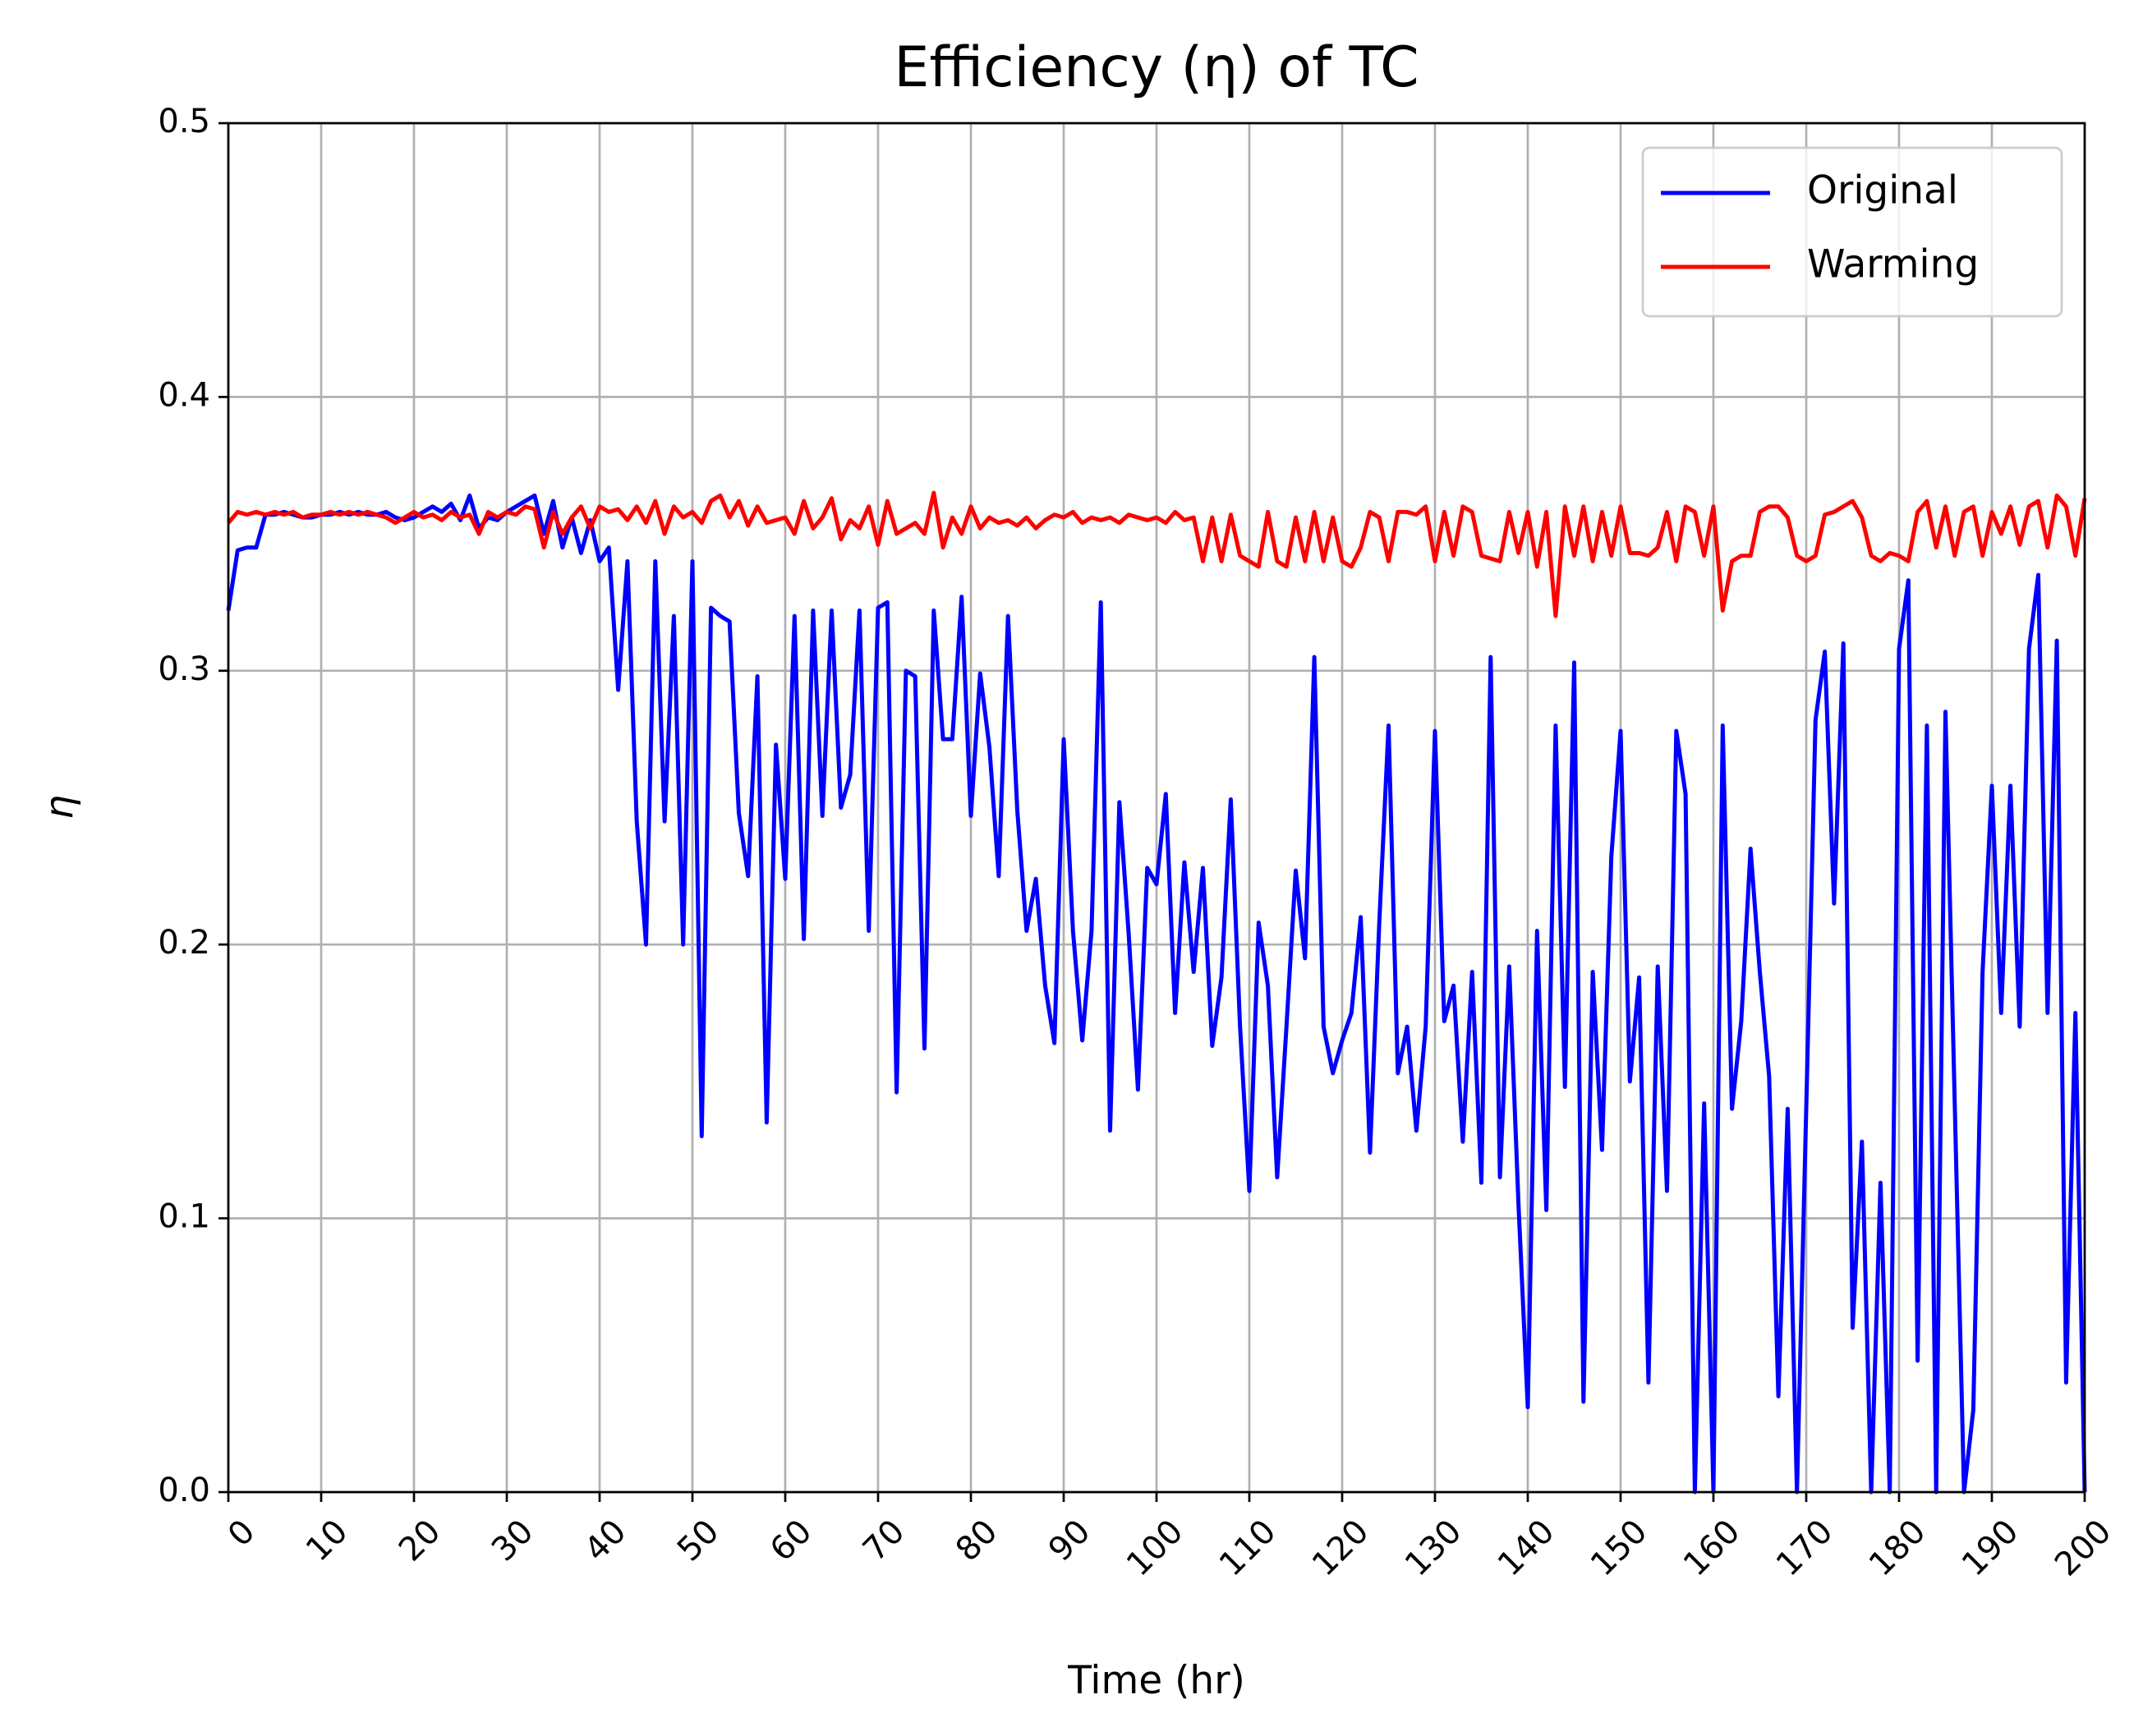 This screenshot has height=1736, width=2143. What do you see at coordinates (1882, 191) in the screenshot?
I see `legend-label: Original` at bounding box center [1882, 191].